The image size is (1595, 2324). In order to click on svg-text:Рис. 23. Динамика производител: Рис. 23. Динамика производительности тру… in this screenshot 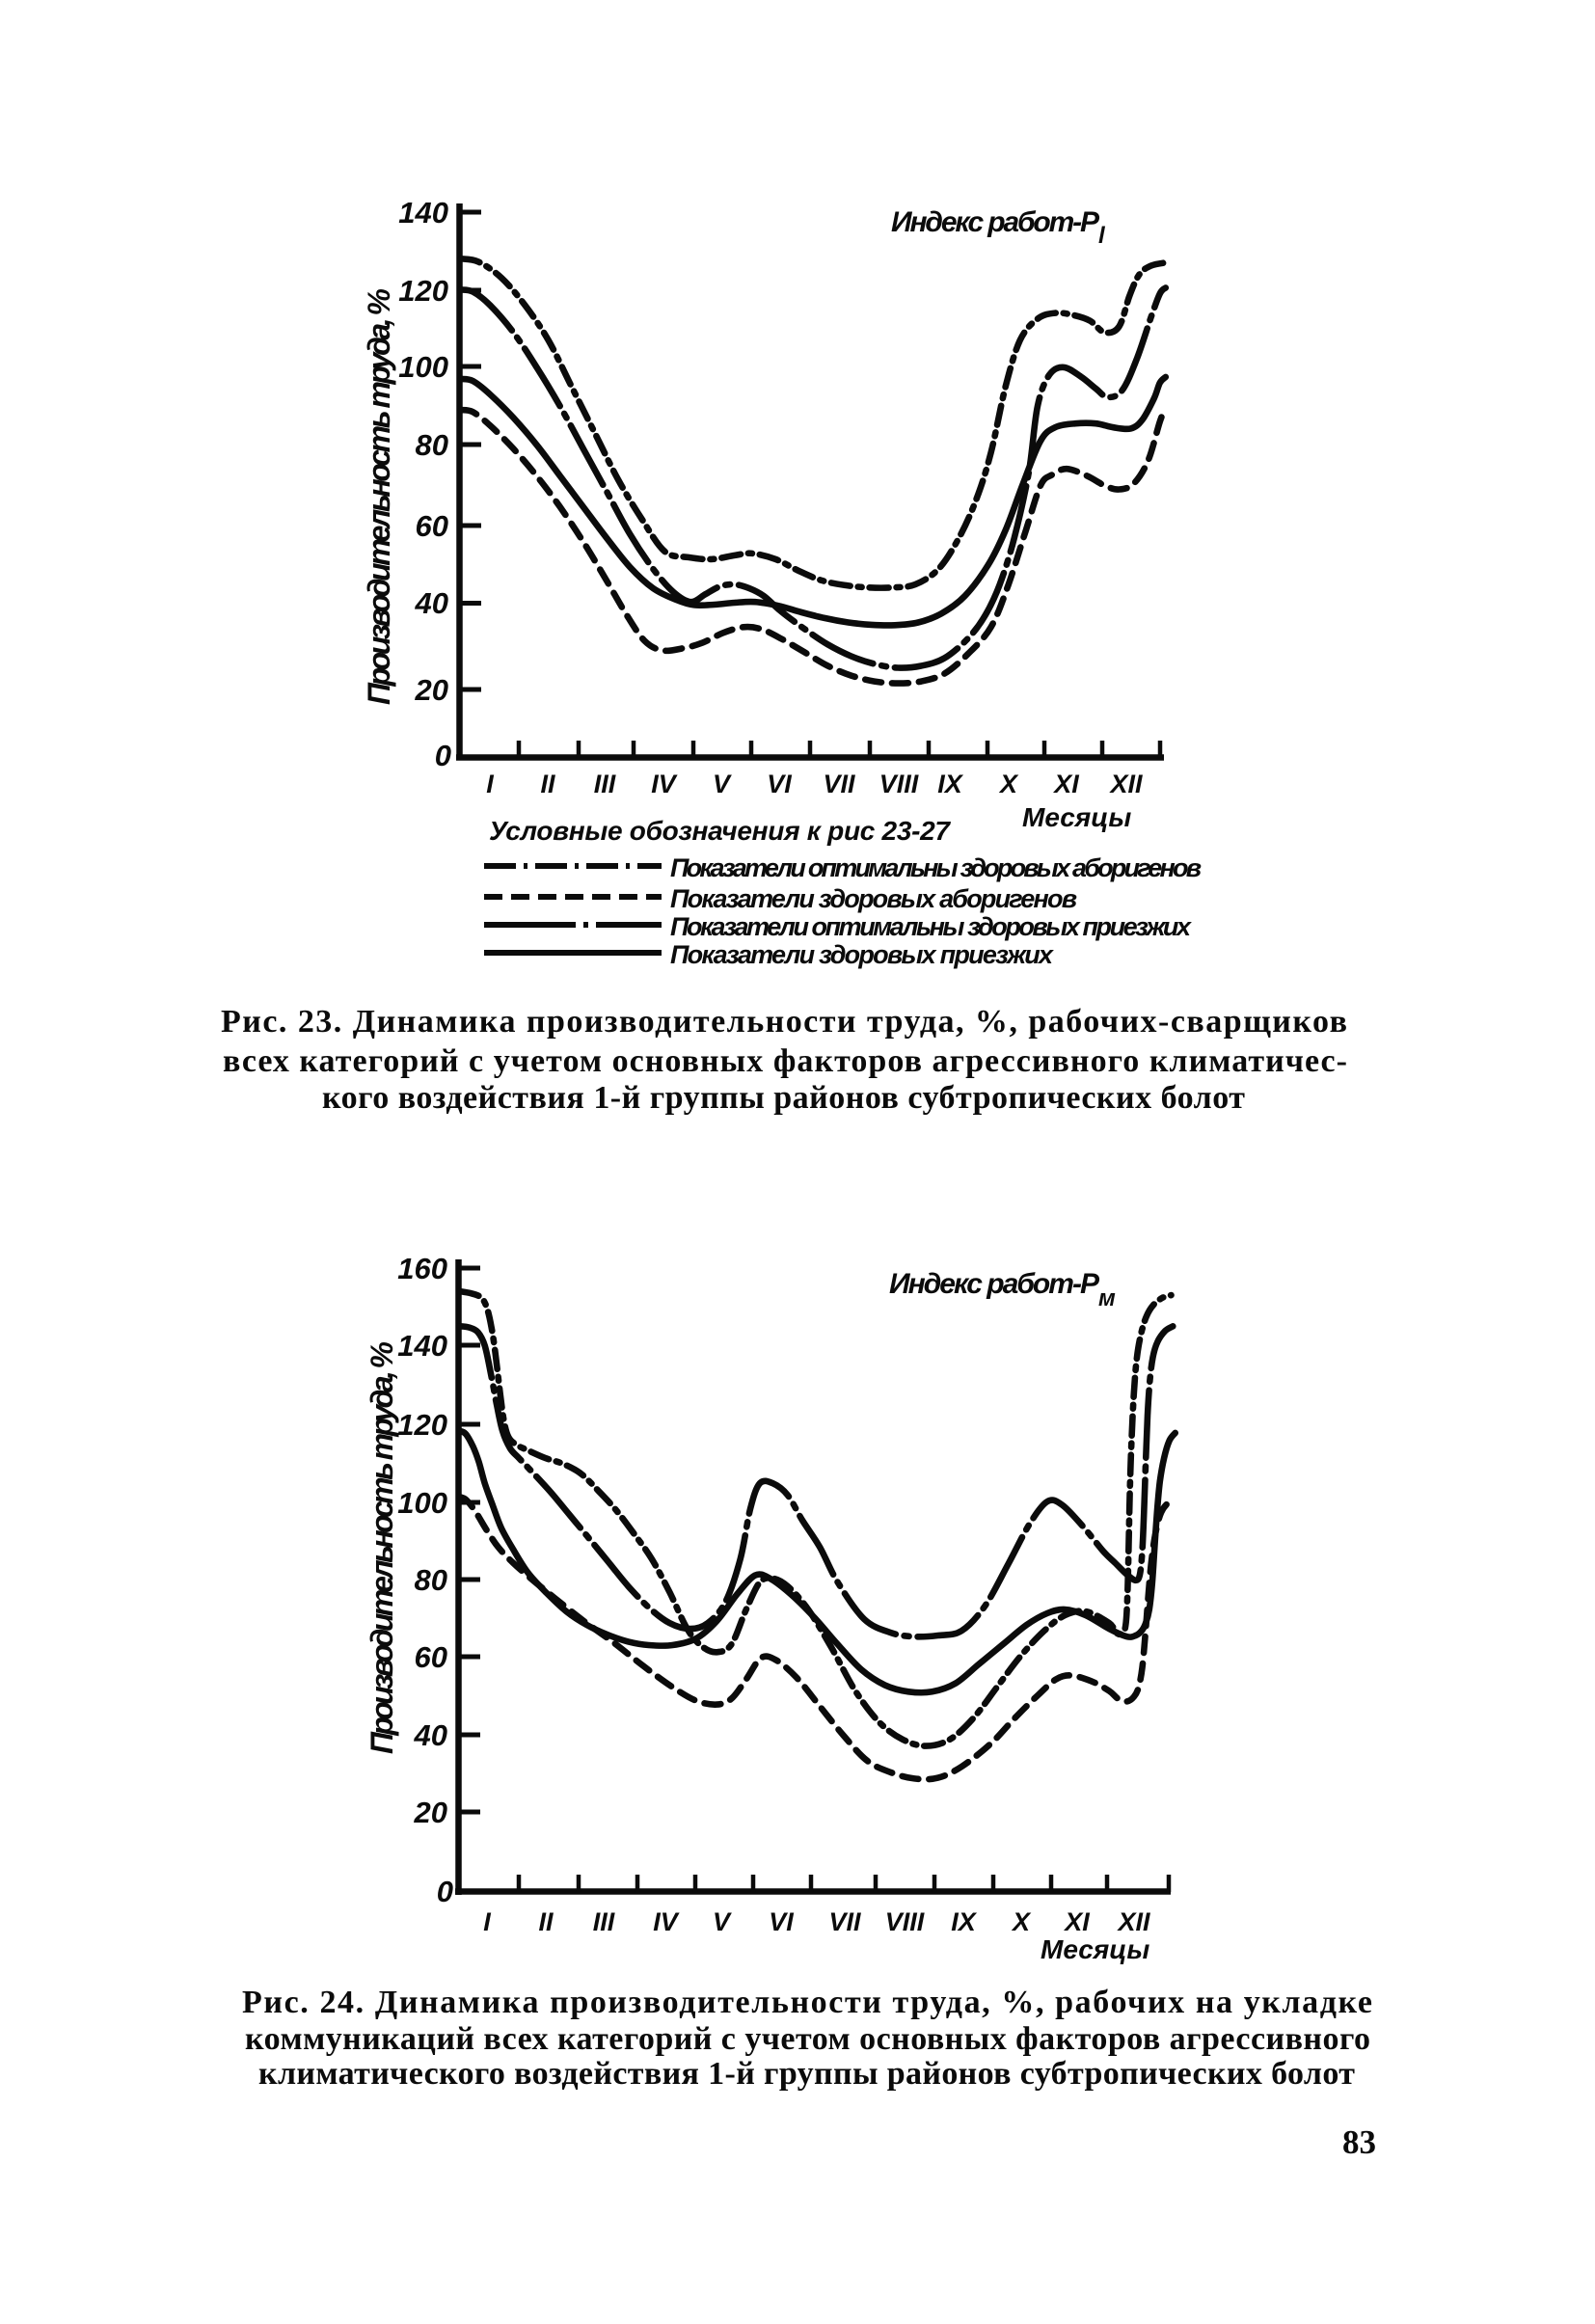, I will do `click(784, 1022)`.